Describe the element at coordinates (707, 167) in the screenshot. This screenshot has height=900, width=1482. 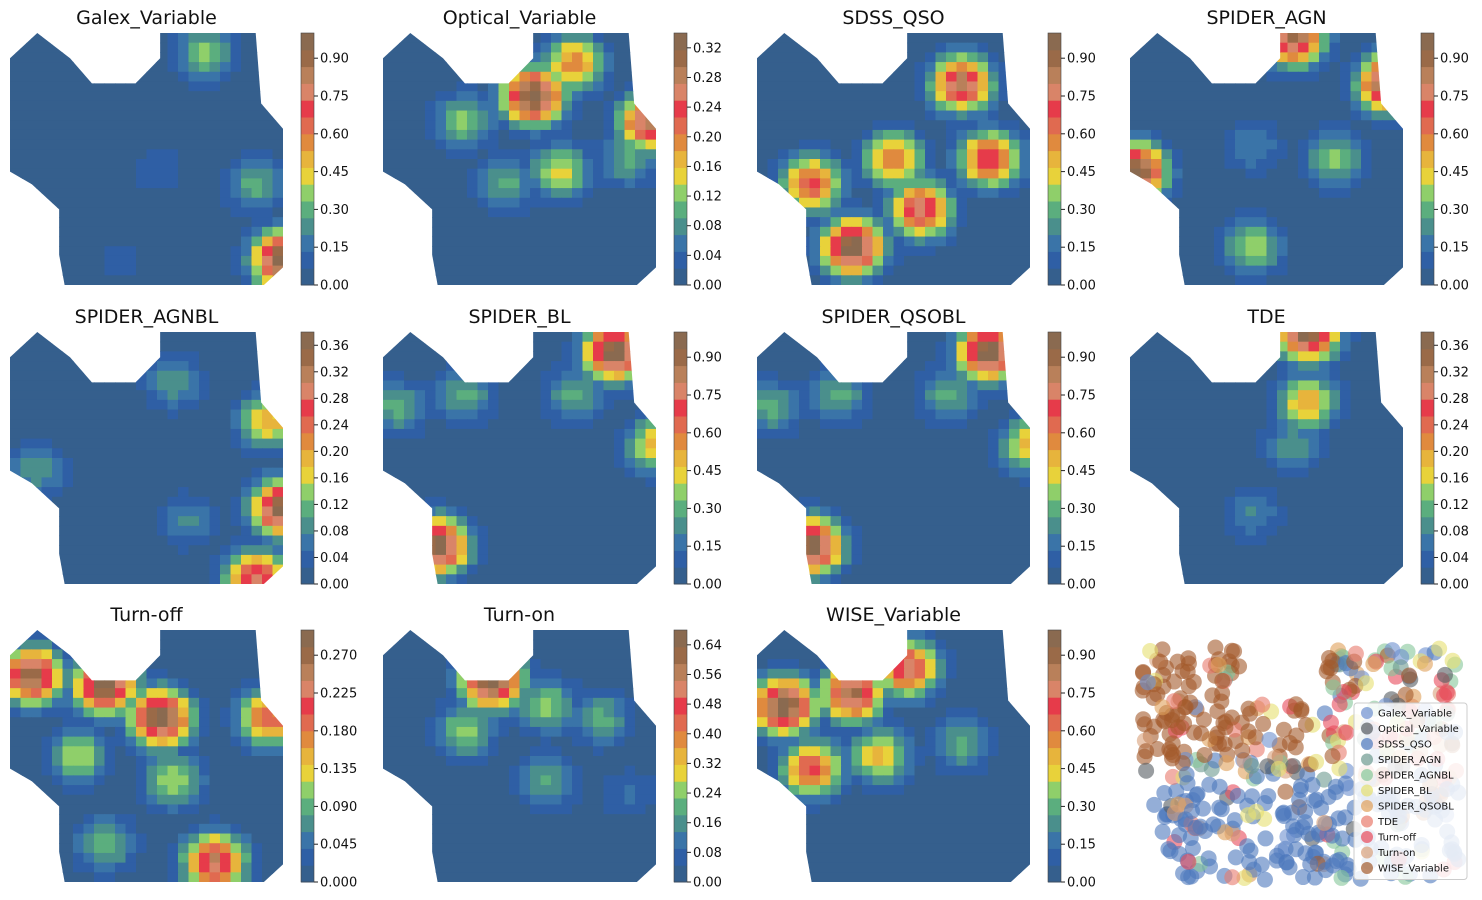
I see `colorbar-tick-label: 0.16` at that location.